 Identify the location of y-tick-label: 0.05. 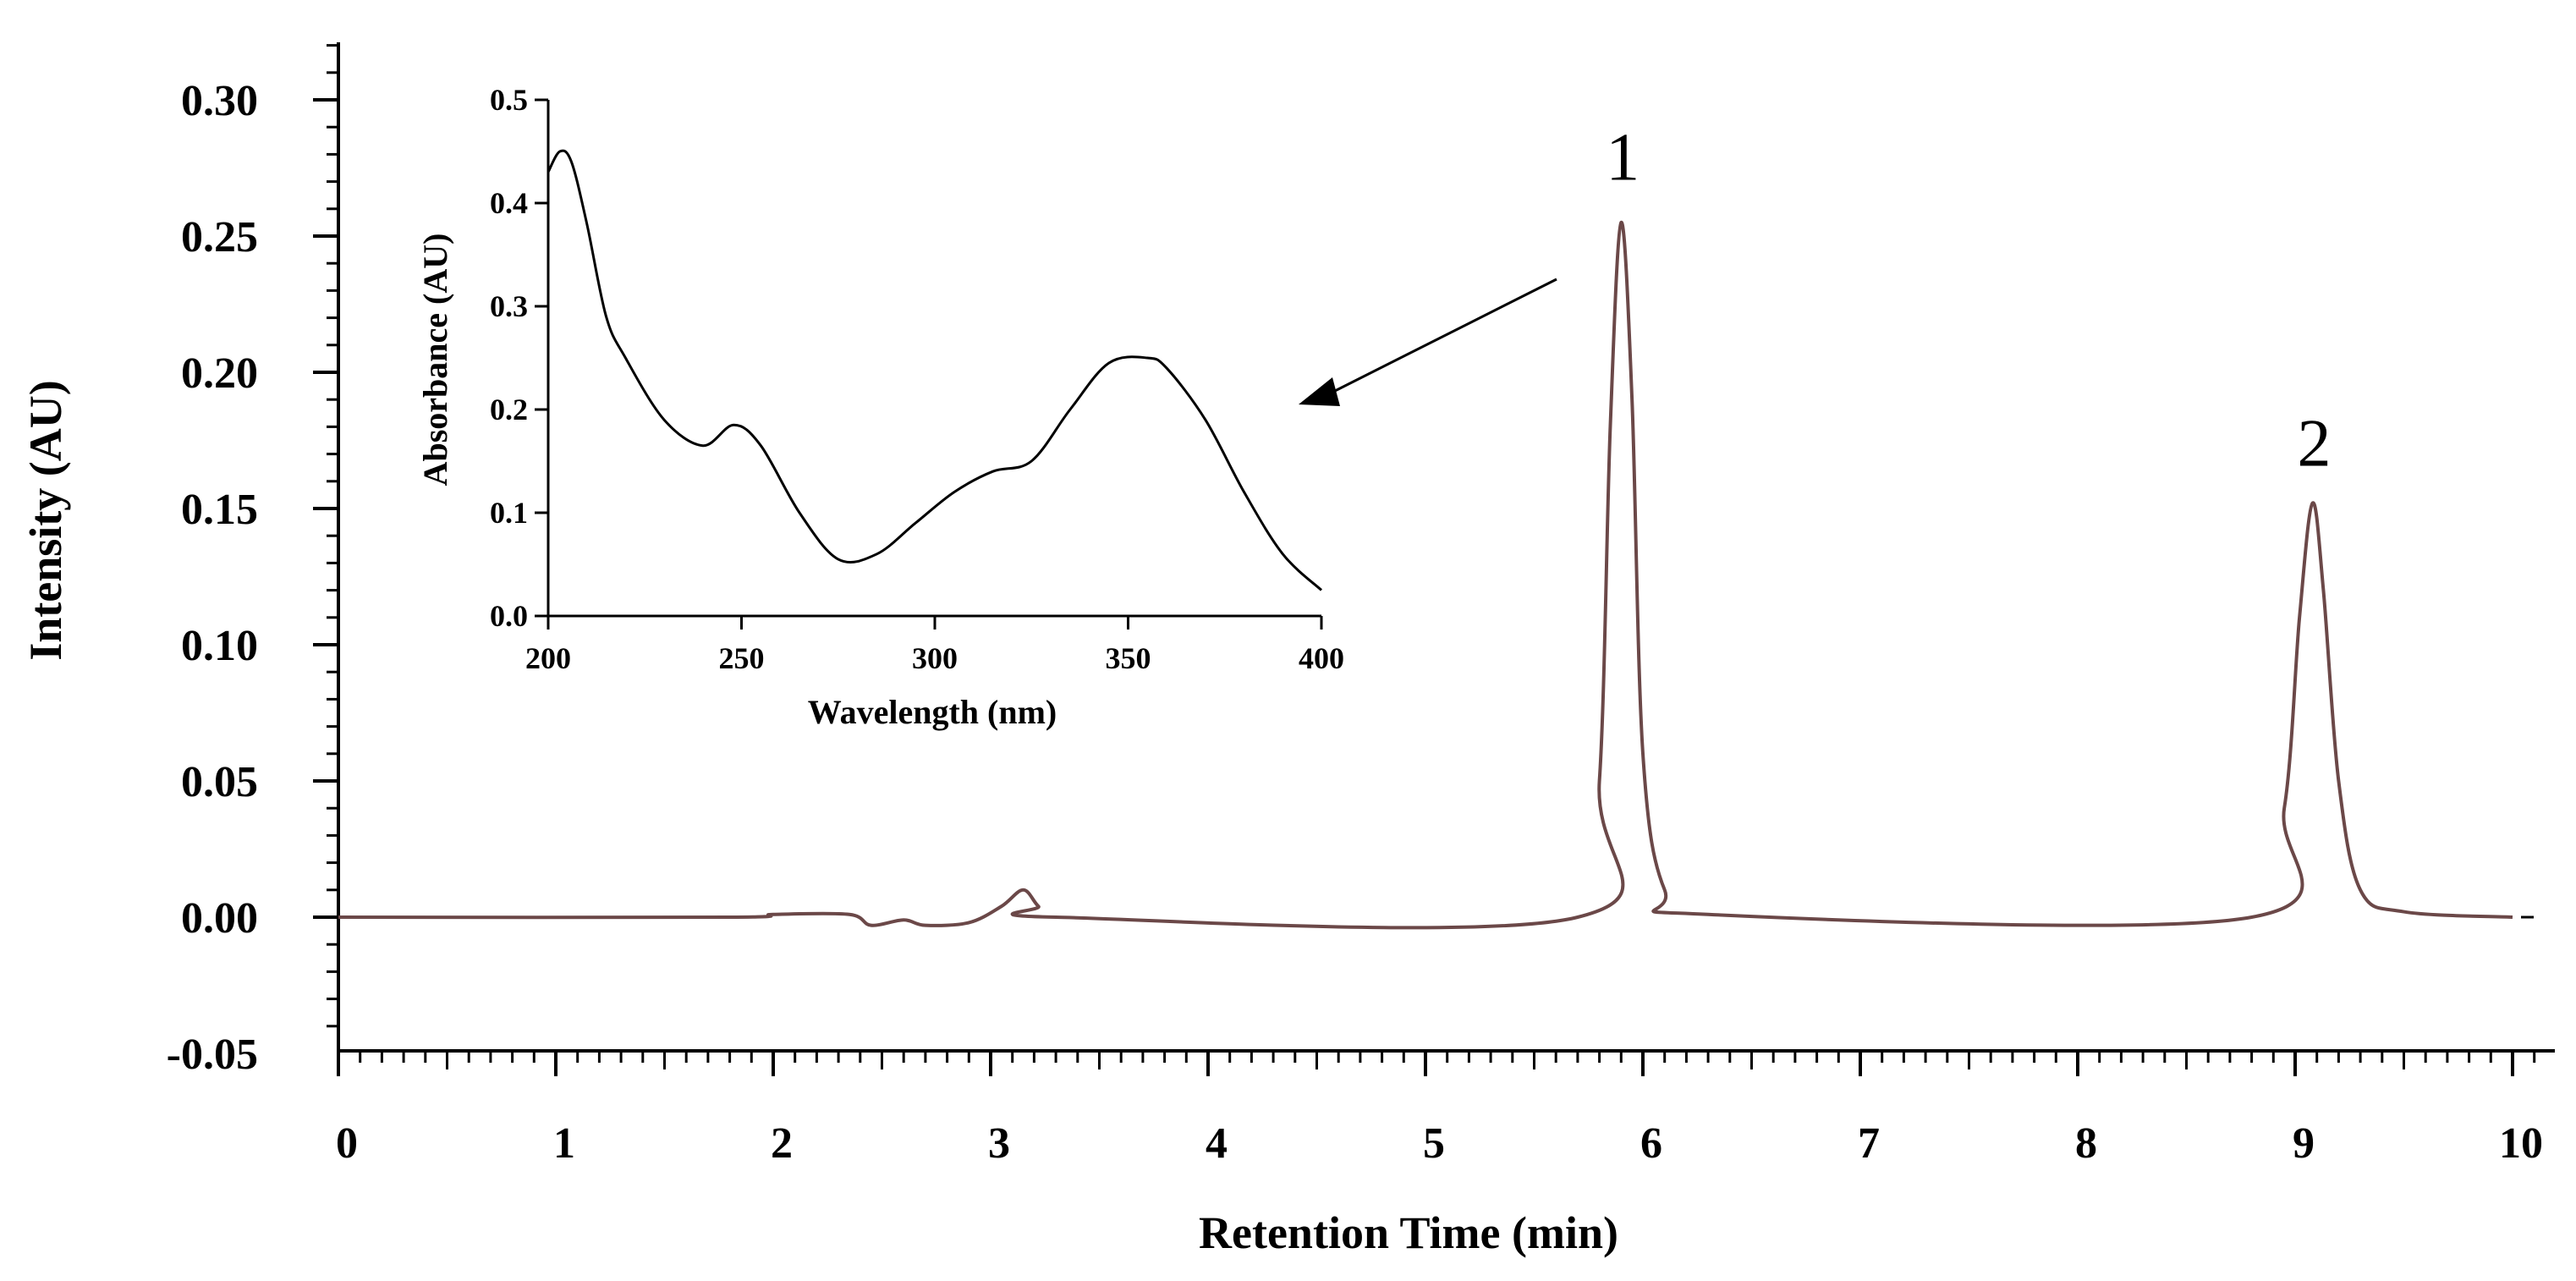
(219, 782).